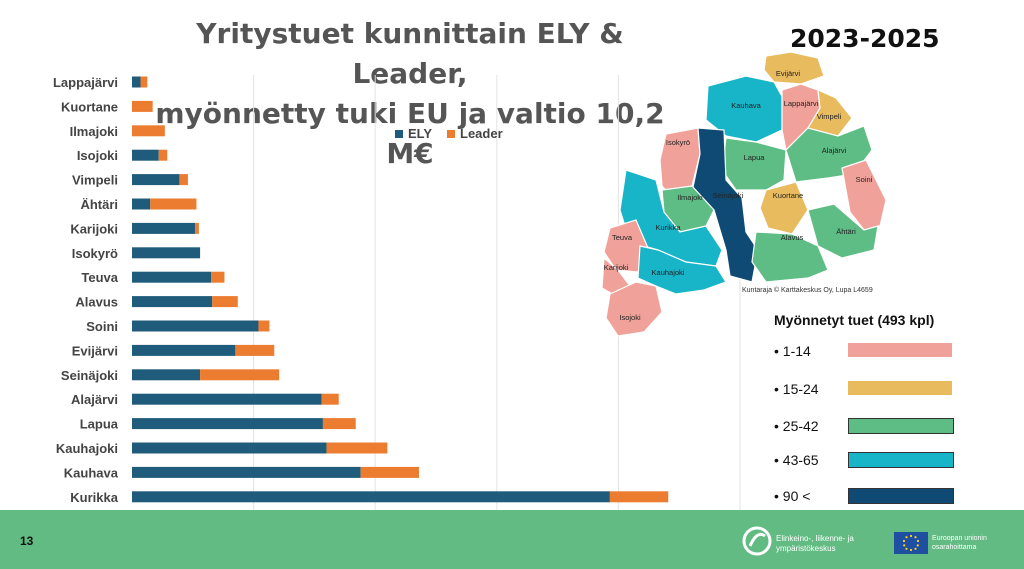  What do you see at coordinates (728, 195) in the screenshot?
I see `map-region-label: Seinäjoki` at bounding box center [728, 195].